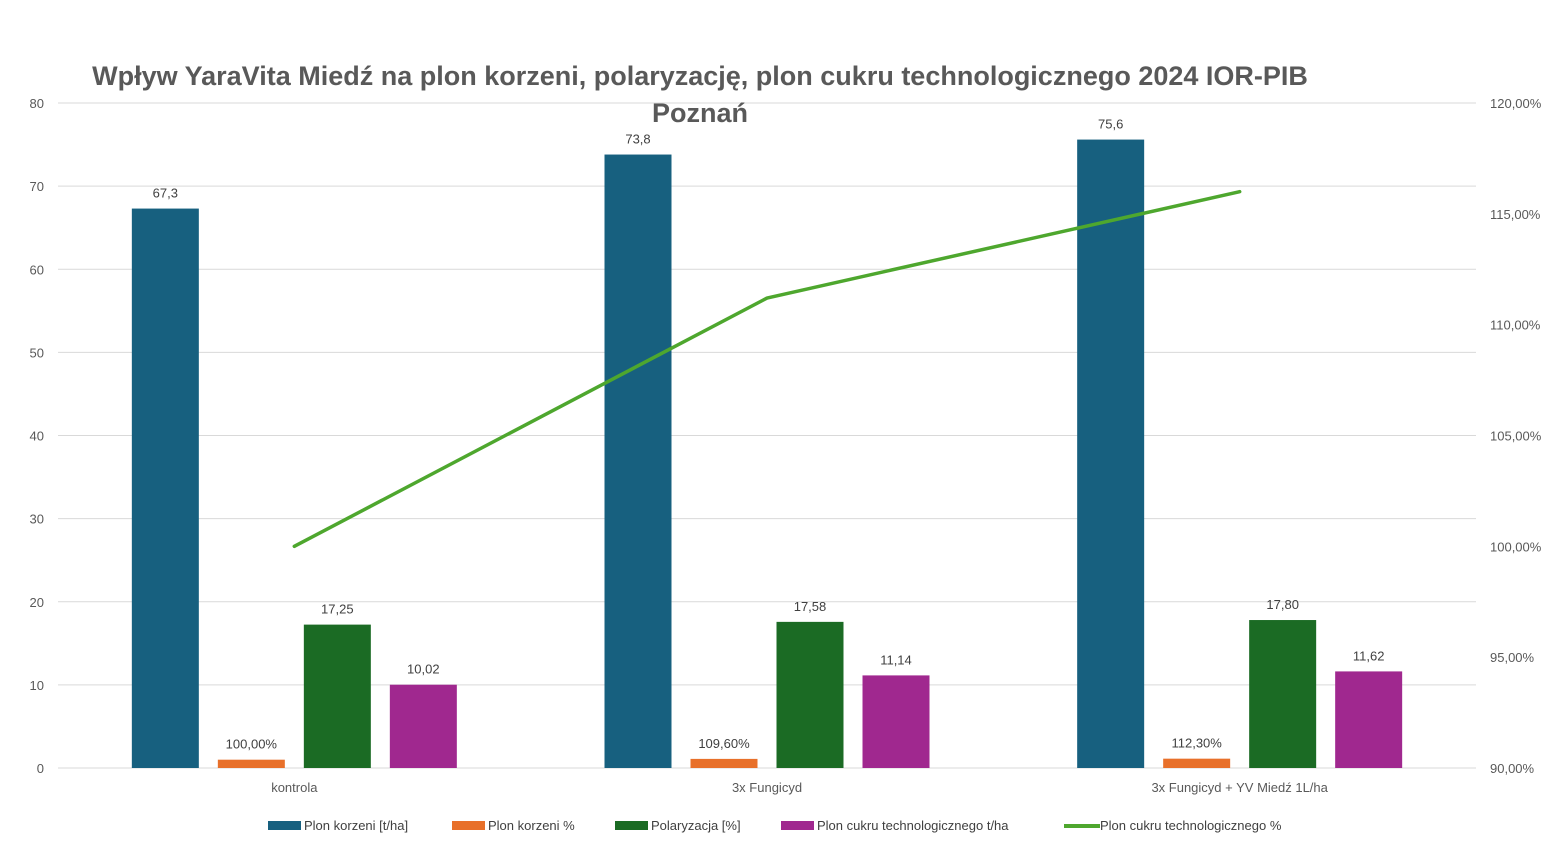 This screenshot has height=857, width=1559. Describe the element at coordinates (631, 825) in the screenshot. I see `legend-swatch-polaryzacja` at that location.